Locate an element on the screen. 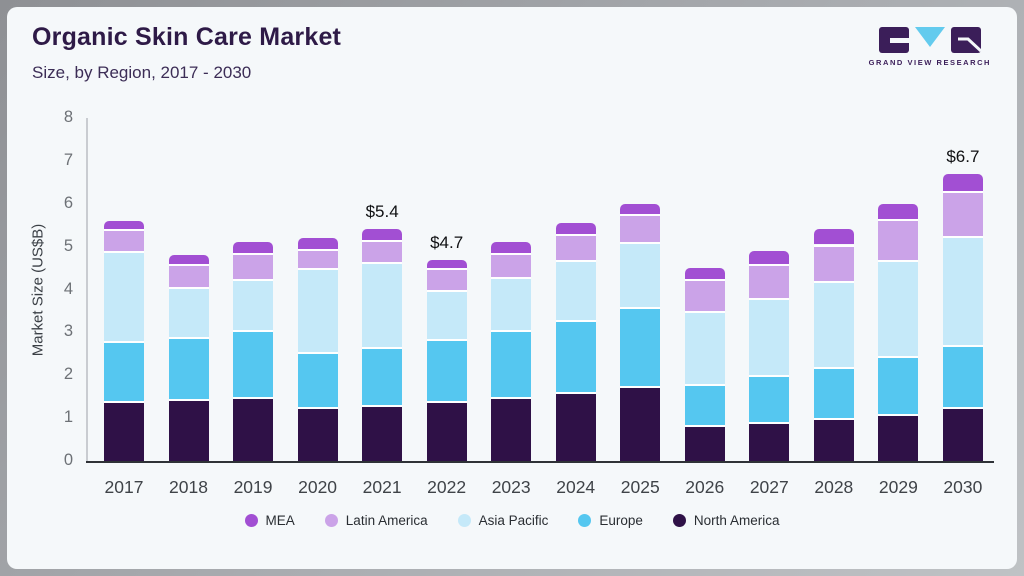 The width and height of the screenshot is (1024, 576). x-tick-2017: 2017 is located at coordinates (124, 487).